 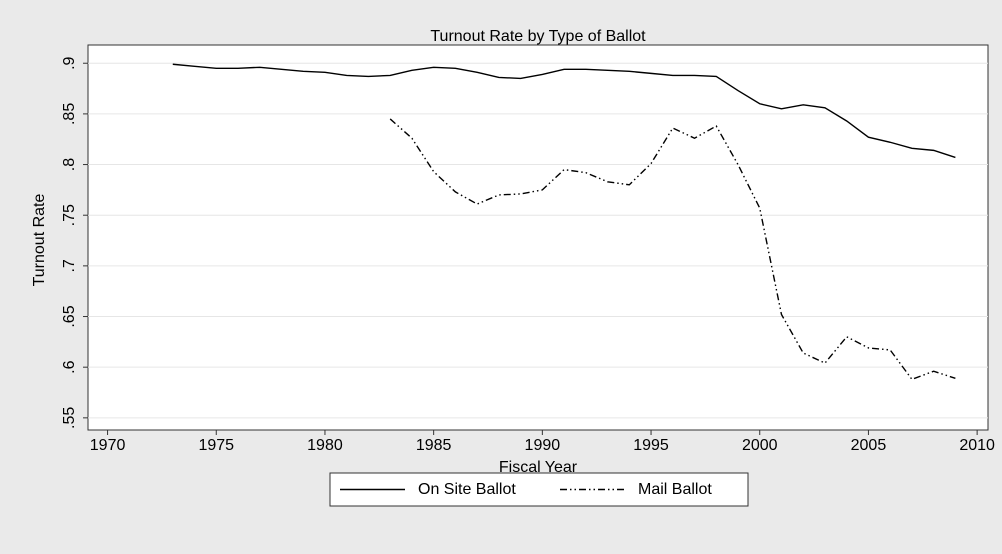 I want to click on x-tick-label: 1975, so click(x=216, y=445).